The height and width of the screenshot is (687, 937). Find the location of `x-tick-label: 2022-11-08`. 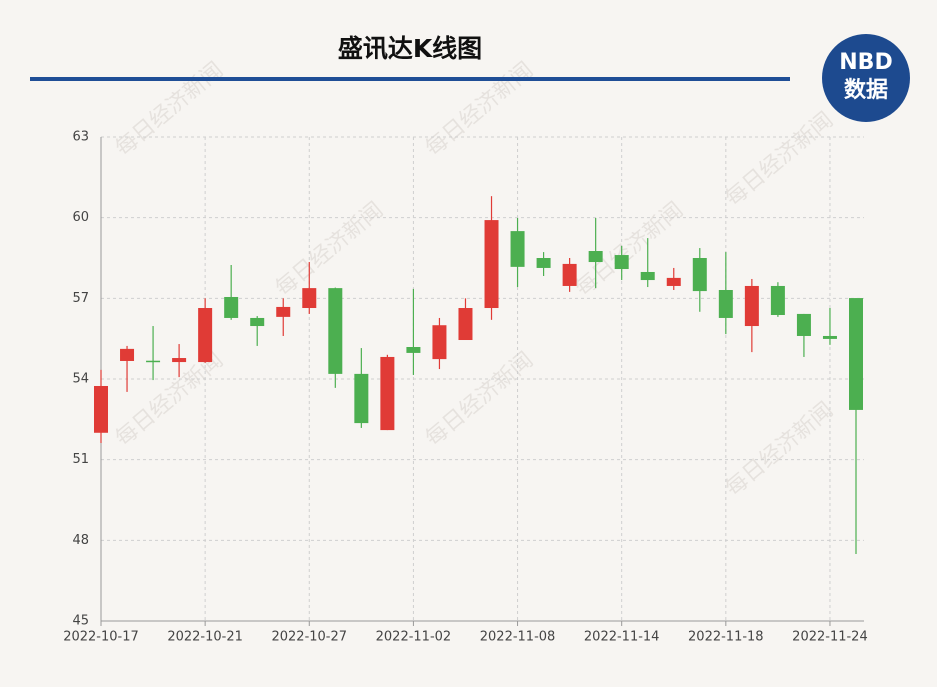

x-tick-label: 2022-11-08 is located at coordinates (518, 637).